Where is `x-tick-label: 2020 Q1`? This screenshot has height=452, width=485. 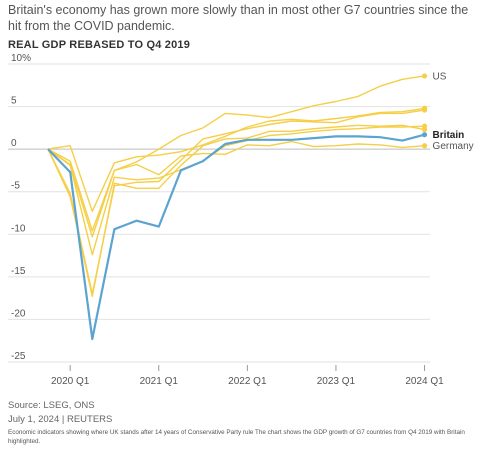 x-tick-label: 2020 Q1 is located at coordinates (70, 381).